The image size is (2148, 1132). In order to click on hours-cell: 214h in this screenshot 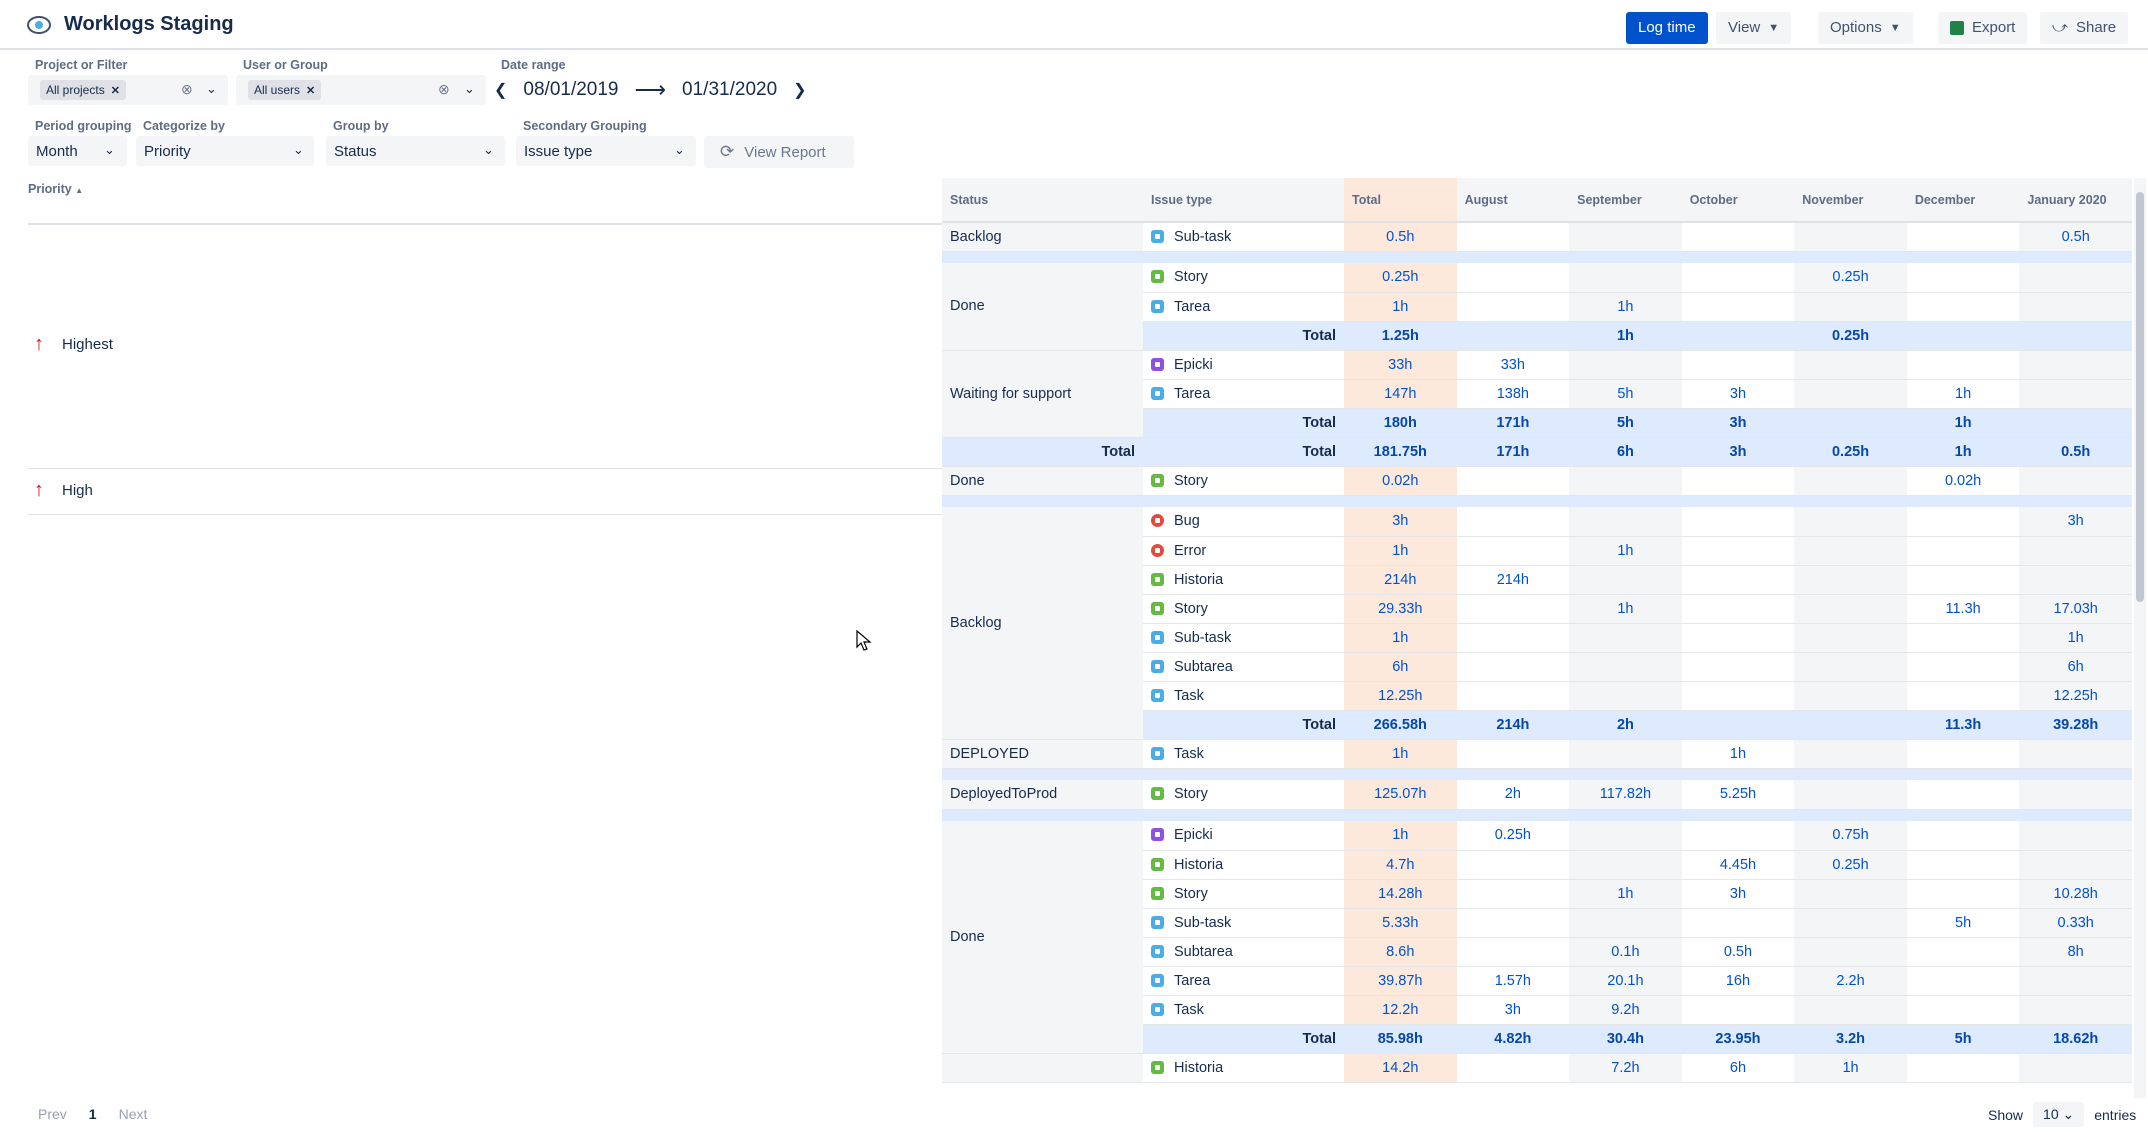, I will do `click(1513, 580)`.